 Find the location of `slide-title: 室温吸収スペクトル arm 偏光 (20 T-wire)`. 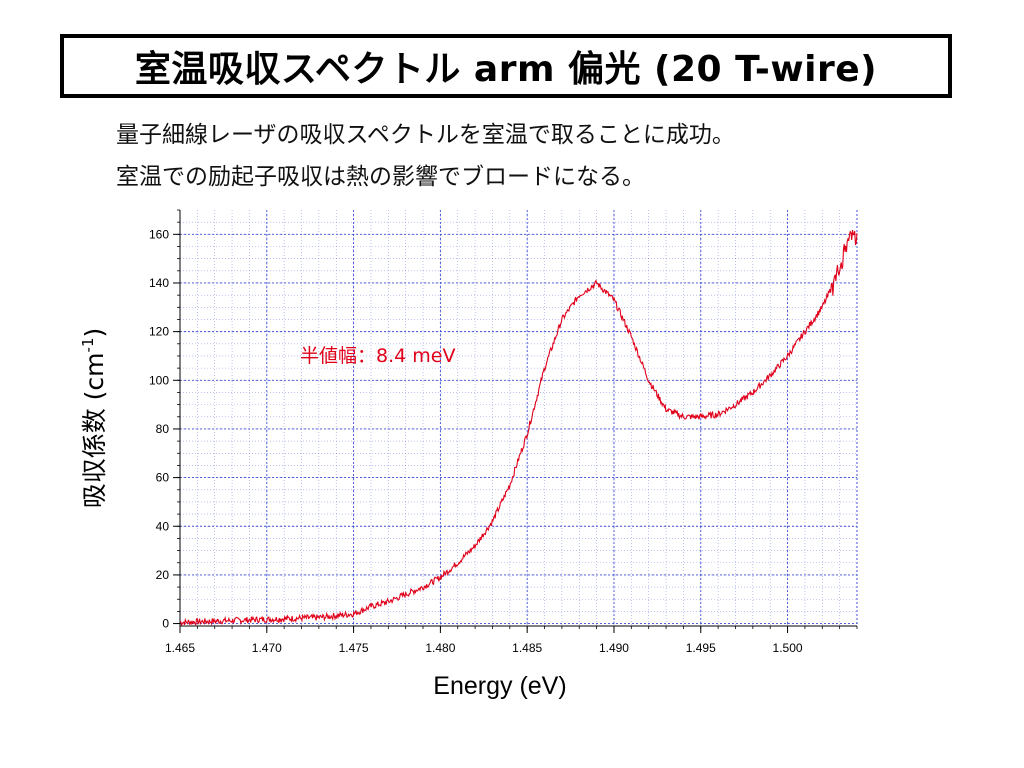

slide-title: 室温吸収スペクトル arm 偏光 (20 T-wire) is located at coordinates (506, 69).